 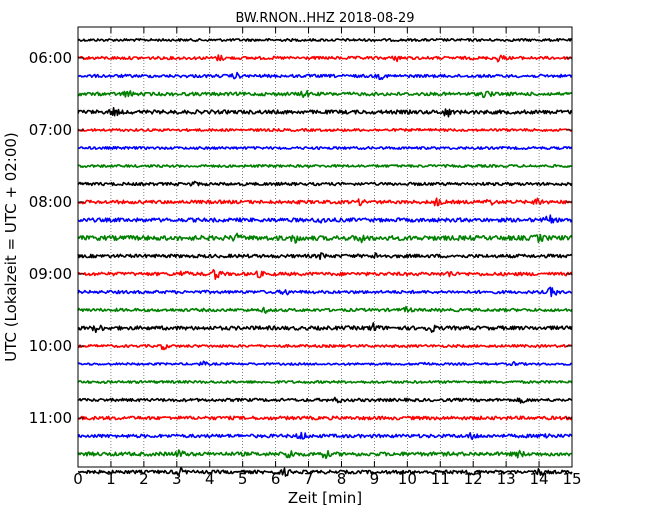 What do you see at coordinates (375, 479) in the screenshot?
I see `x-tick-label: 9` at bounding box center [375, 479].